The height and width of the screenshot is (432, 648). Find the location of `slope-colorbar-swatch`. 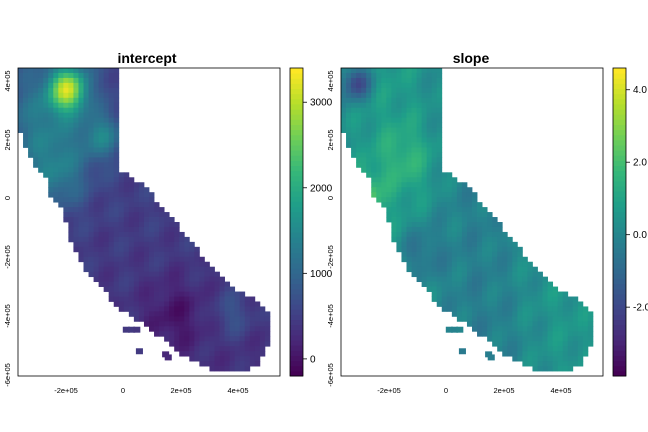

slope-colorbar-swatch is located at coordinates (619, 260).